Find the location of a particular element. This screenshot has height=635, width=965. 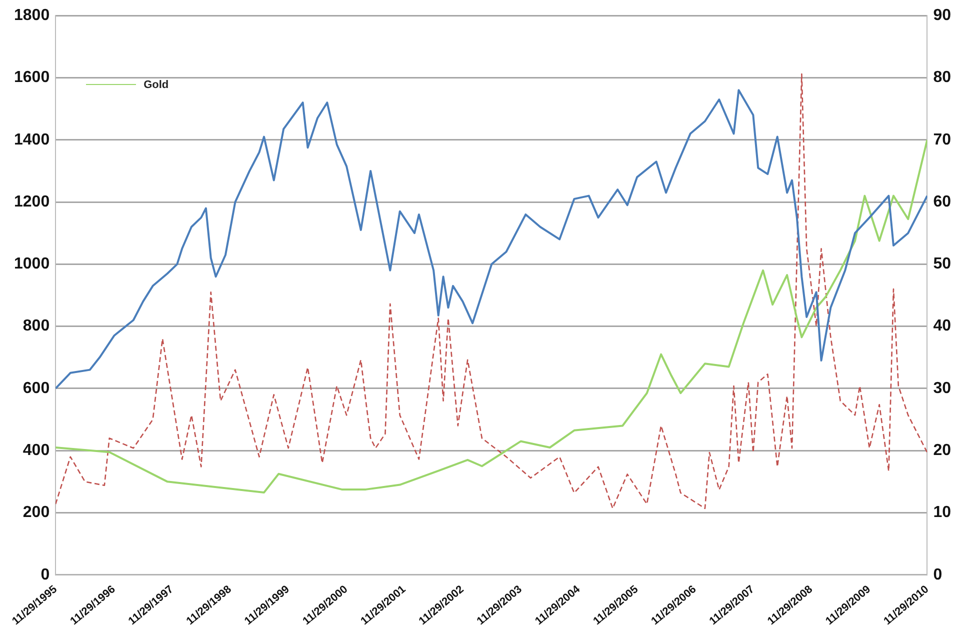

y-tick-label: 0 is located at coordinates (45, 575).